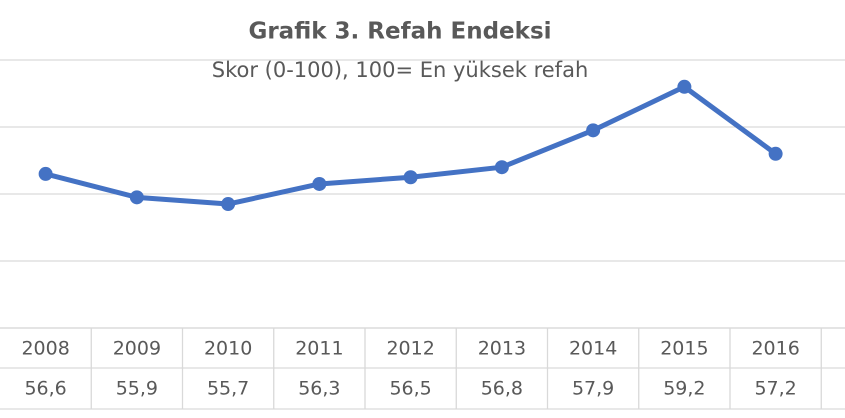 This screenshot has width=845, height=418. Describe the element at coordinates (228, 349) in the screenshot. I see `x-tick-label: 2010` at that location.